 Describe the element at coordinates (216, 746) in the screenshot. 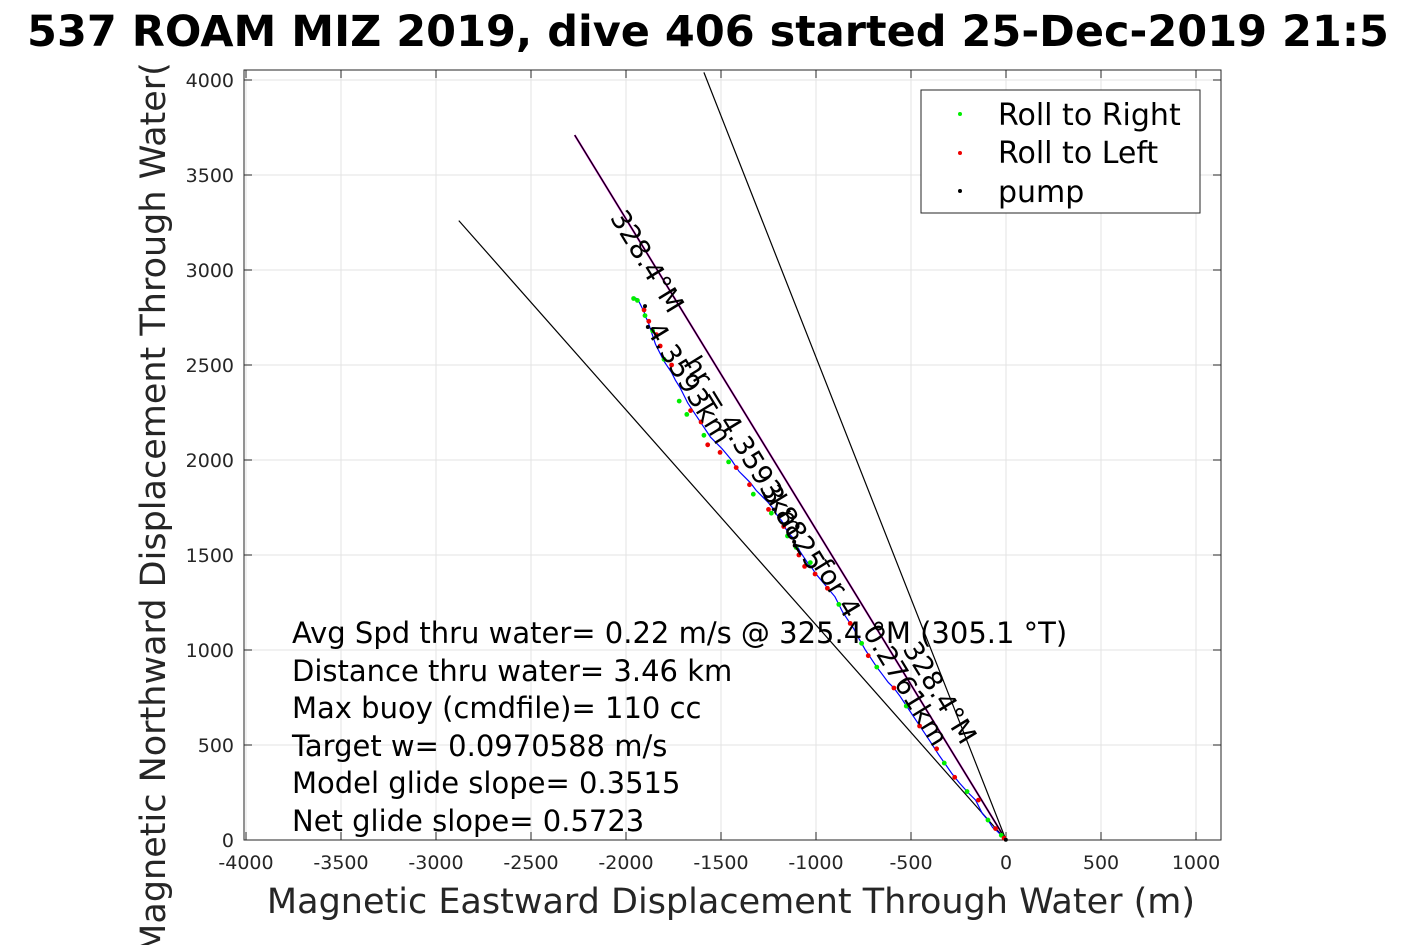

I see `y-tick-label: 500` at that location.